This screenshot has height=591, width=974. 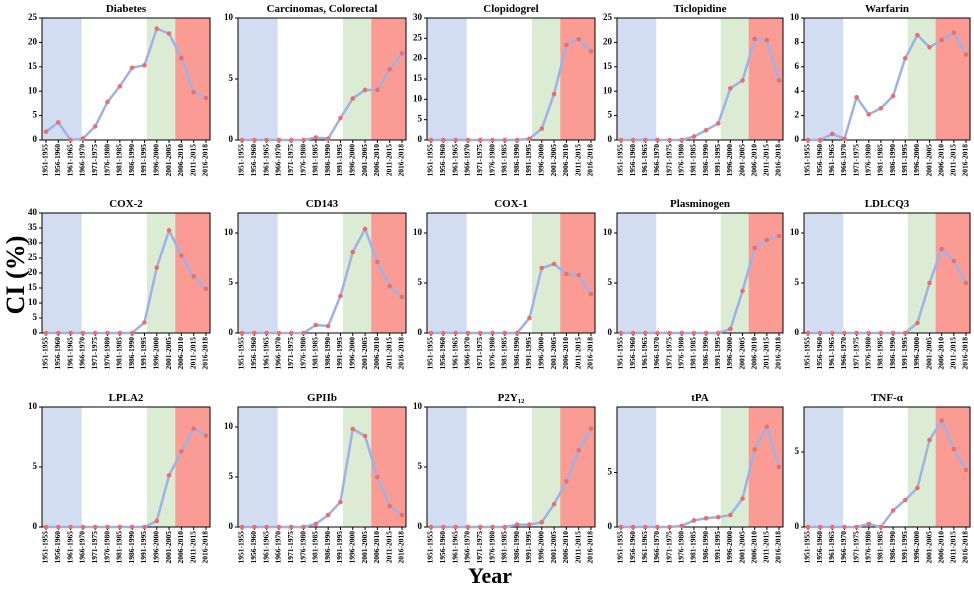 What do you see at coordinates (418, 98) in the screenshot?
I see `y-tick-label: 10` at bounding box center [418, 98].